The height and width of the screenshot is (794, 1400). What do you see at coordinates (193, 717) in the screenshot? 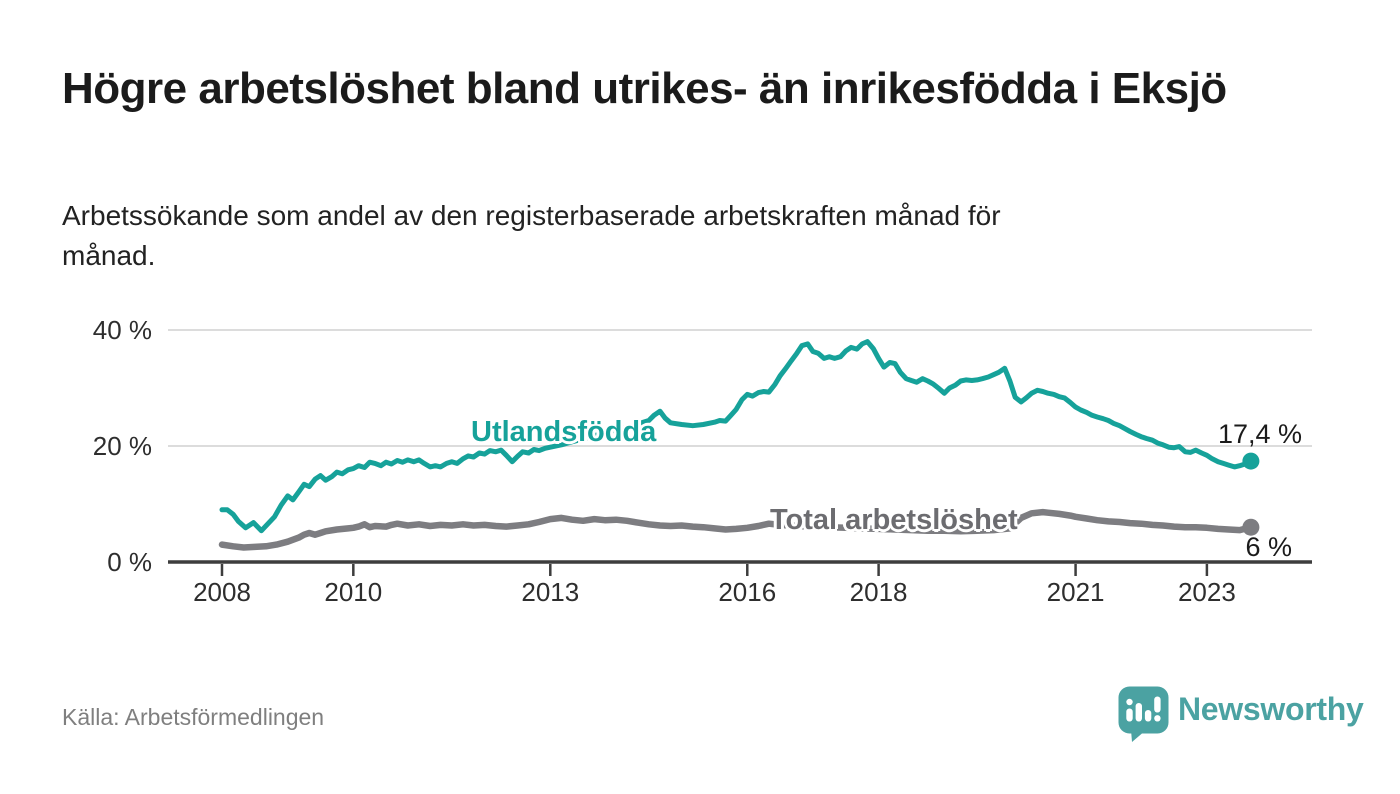
I see `source-attribution: Källa: Arbetsförmedlingen` at bounding box center [193, 717].